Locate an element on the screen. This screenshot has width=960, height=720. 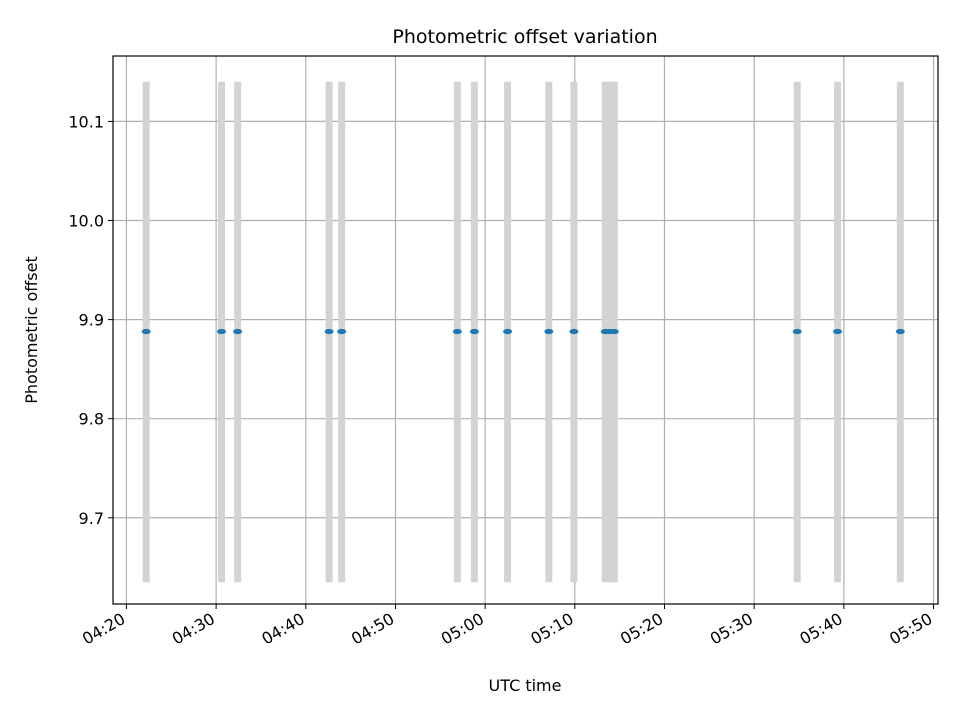
chart-title: Photometric offset variation is located at coordinates (524, 37).